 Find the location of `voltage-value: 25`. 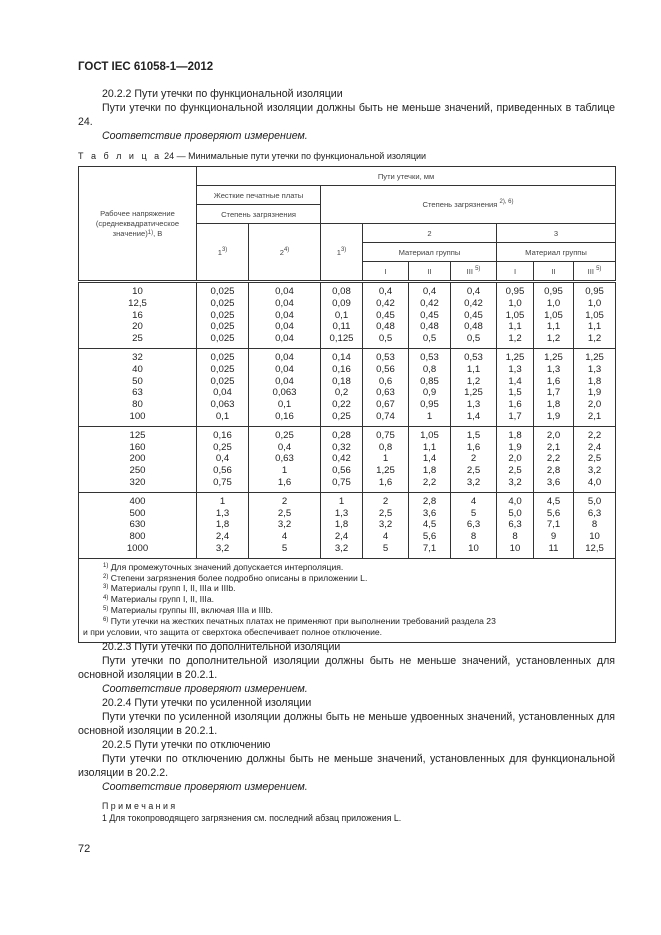

voltage-value: 25 is located at coordinates (137, 339).